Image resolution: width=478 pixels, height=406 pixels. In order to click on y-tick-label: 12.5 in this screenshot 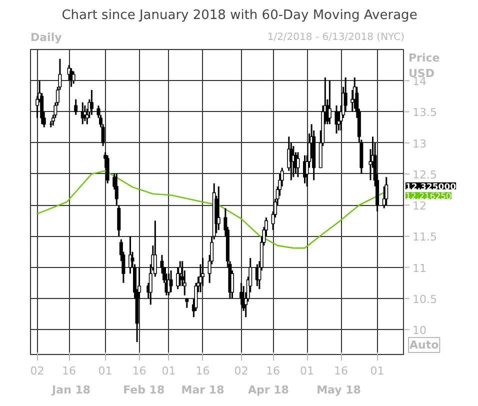, I will do `click(424, 175)`.